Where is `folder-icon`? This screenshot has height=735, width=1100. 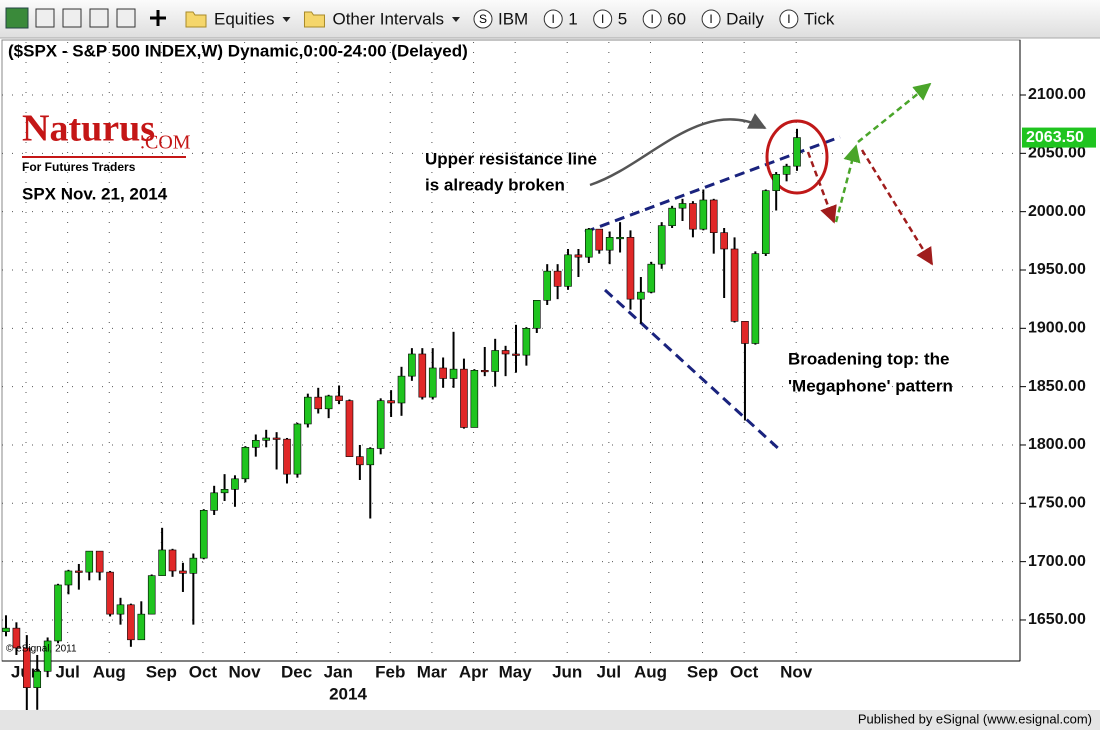
folder-icon is located at coordinates (196, 19).